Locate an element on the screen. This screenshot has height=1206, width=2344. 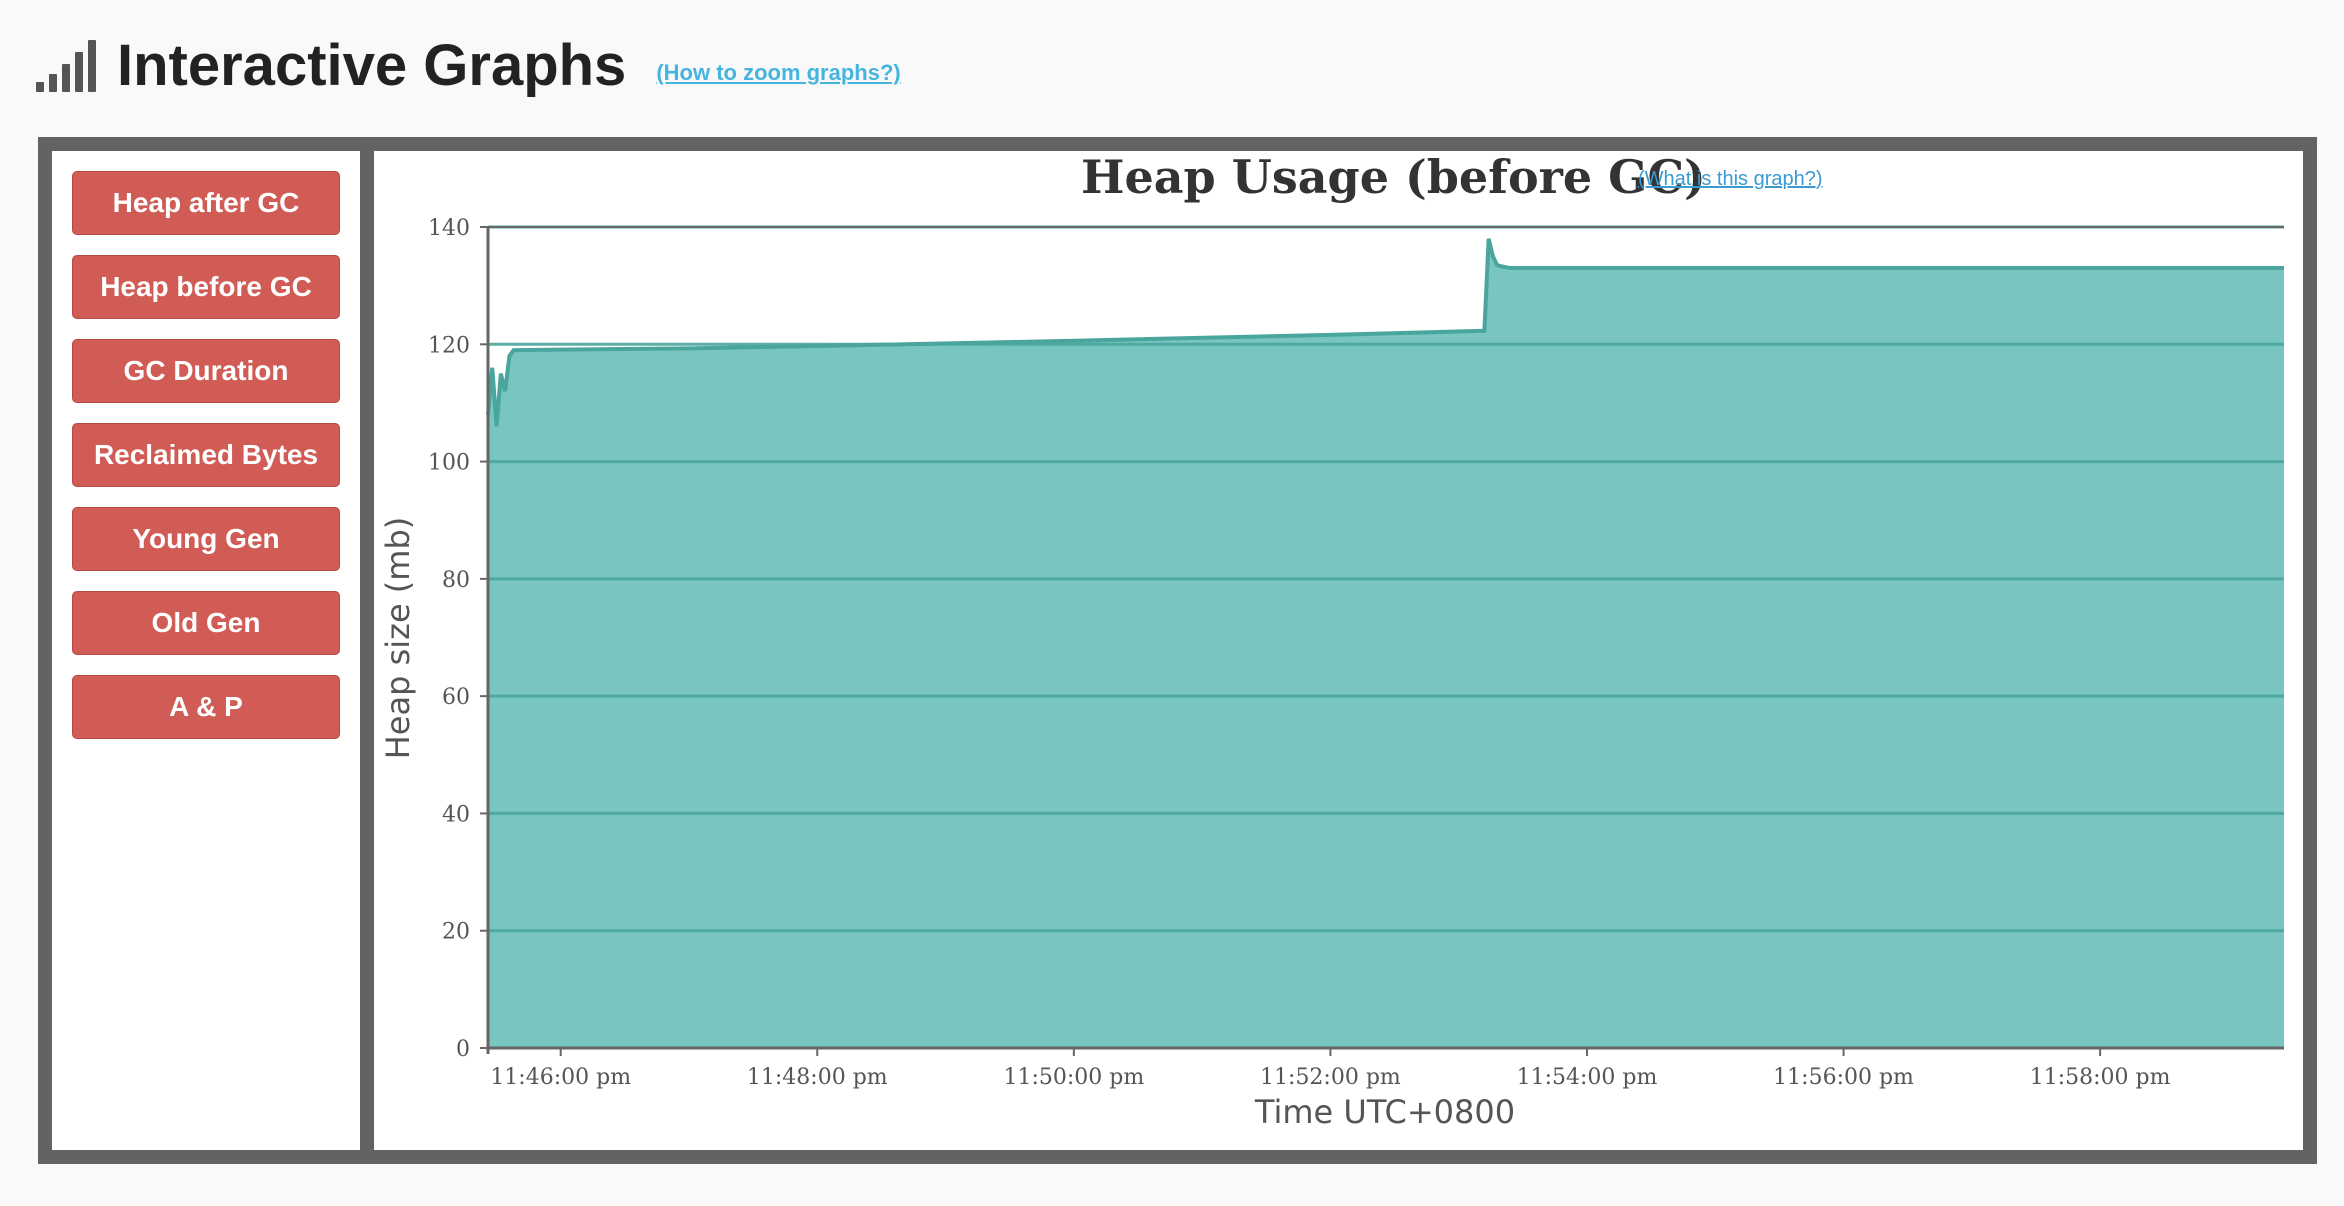
reclaimed-bytes-button: Reclaimed Bytes is located at coordinates (206, 455).